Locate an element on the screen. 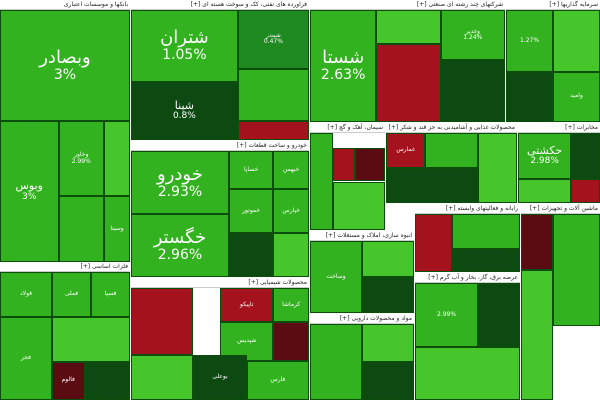  sector-header: ماشین آلات و تجهیزات [+] is located at coordinates (560, 209).